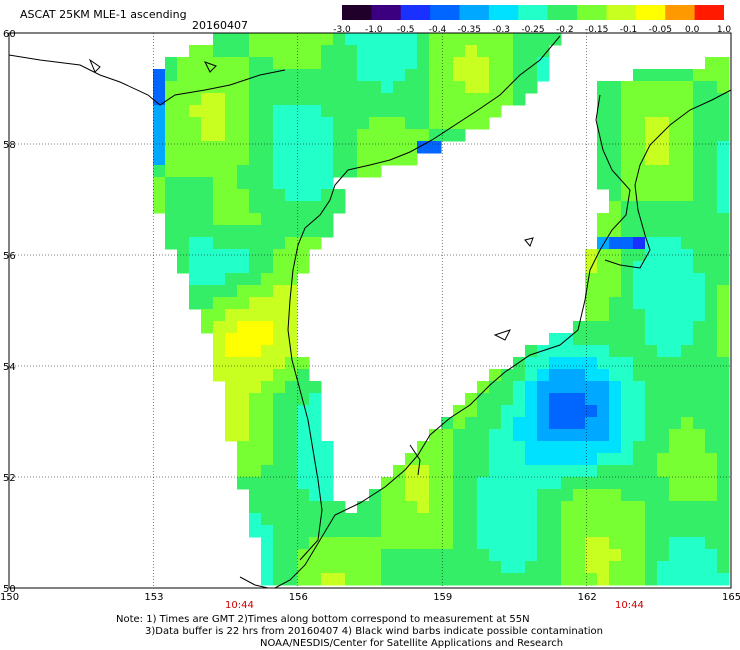 This screenshot has width=740, height=650. I want to click on legend-label: -0.35, so click(469, 30).